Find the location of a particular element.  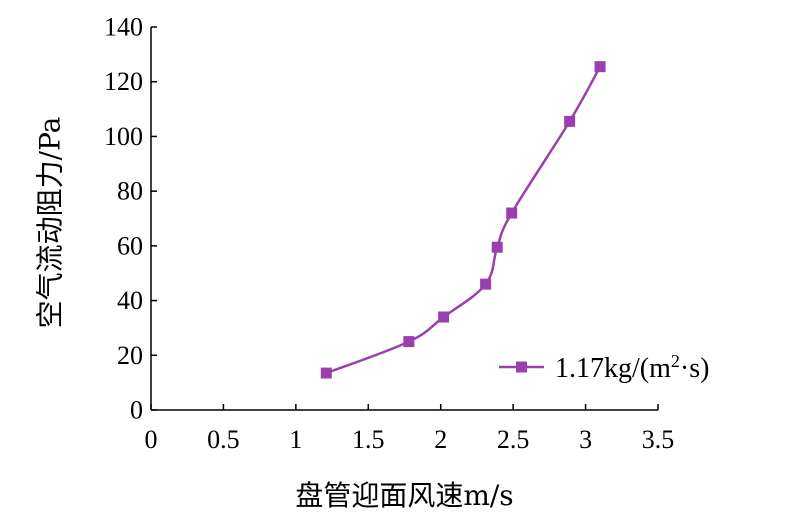

y-tick-label: 80 is located at coordinates (130, 191).